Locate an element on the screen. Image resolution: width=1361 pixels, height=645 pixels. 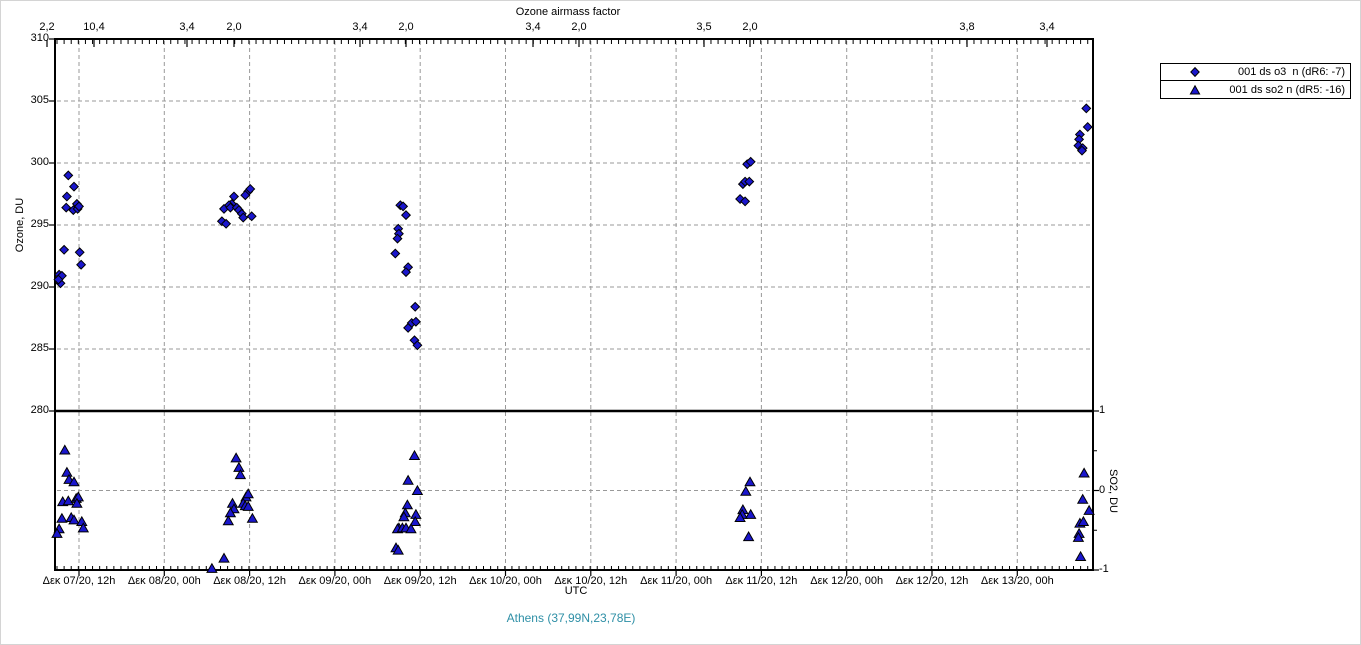
station-caption: Athens (37,99N,23,78E) is located at coordinates (571, 618).